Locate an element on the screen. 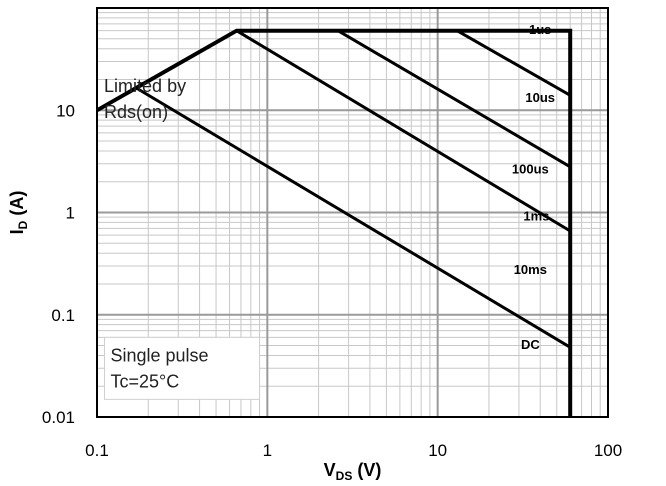 Image resolution: width=666 pixels, height=486 pixels. annotation-1-line-1: Tc=25°C is located at coordinates (144, 381).